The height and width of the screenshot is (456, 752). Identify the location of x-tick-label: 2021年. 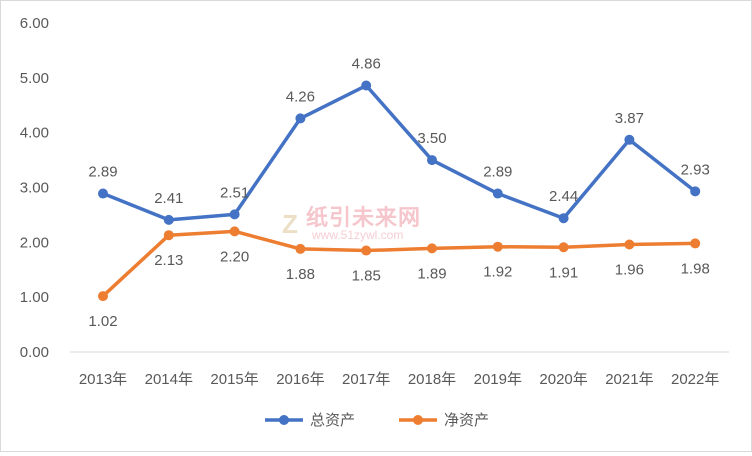
(629, 379).